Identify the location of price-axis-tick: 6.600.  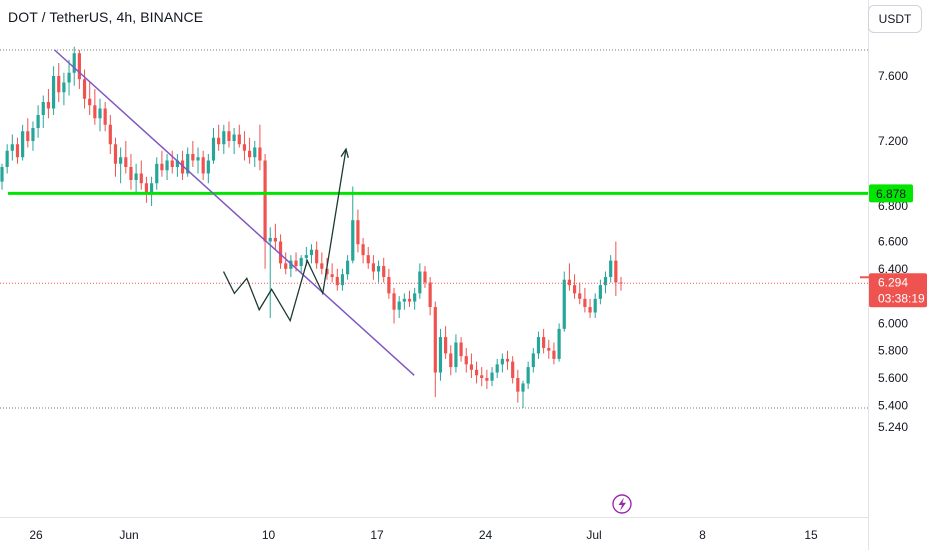
(893, 242).